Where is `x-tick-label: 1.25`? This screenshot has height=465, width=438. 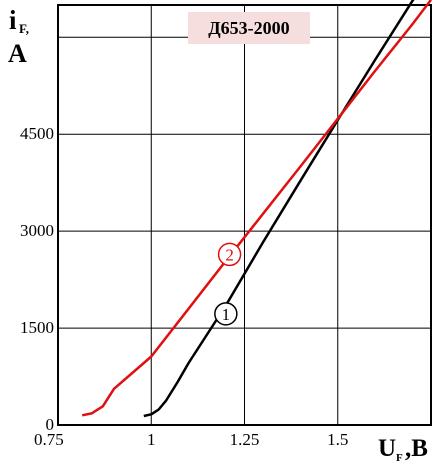
x-tick-label: 1.25 is located at coordinates (245, 439).